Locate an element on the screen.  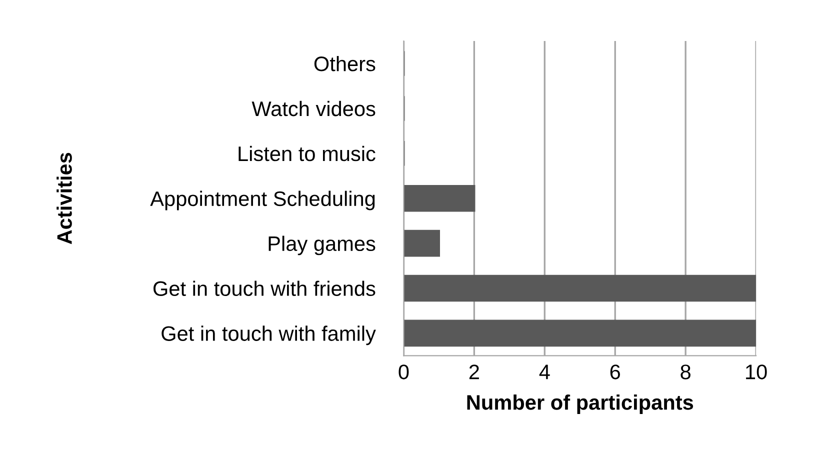
y-tick-label: Watch videos is located at coordinates (314, 108).